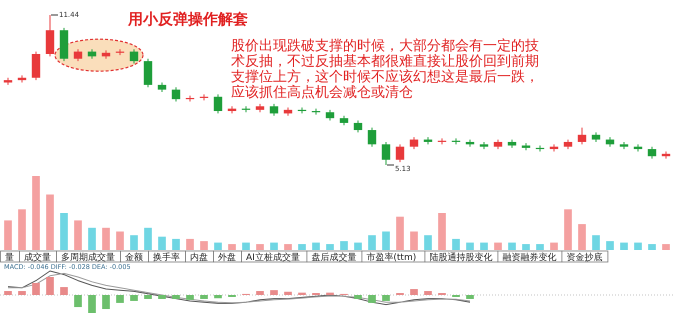 This screenshot has height=320, width=674. What do you see at coordinates (461, 256) in the screenshot?
I see `tab: 陆股通持股变化` at bounding box center [461, 256].